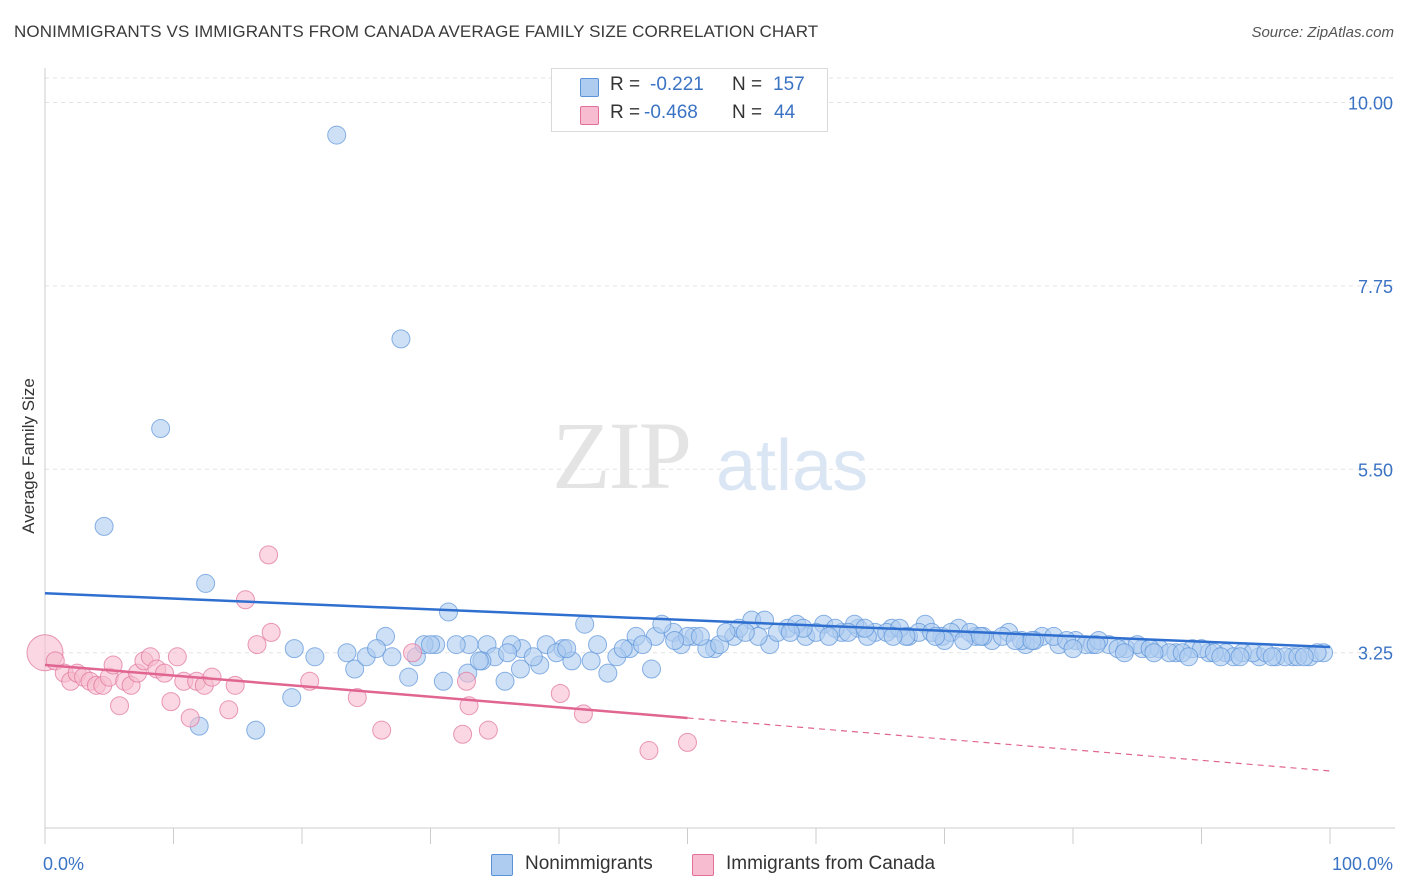 The image size is (1406, 892). What do you see at coordinates (792, 466) in the screenshot?
I see `watermark-atlas: atlas` at bounding box center [792, 466].